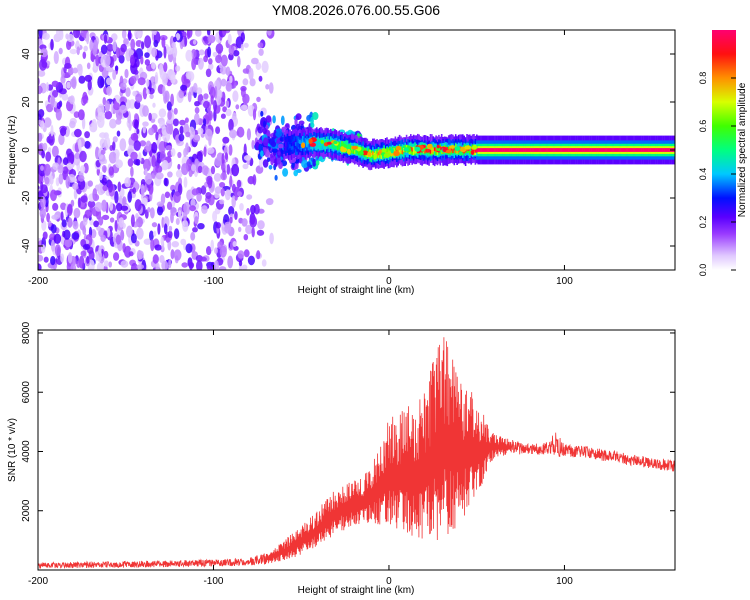 This screenshot has height=600, width=750. I want to click on y-tick-label: -40, so click(26, 245).